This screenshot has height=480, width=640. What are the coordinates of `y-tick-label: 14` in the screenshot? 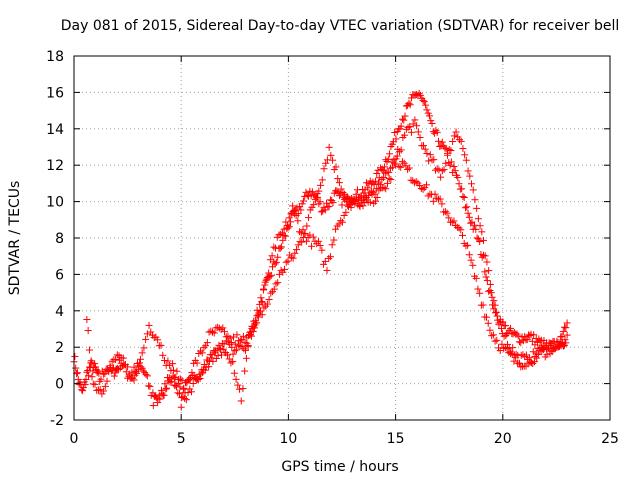 It's located at (55, 130).